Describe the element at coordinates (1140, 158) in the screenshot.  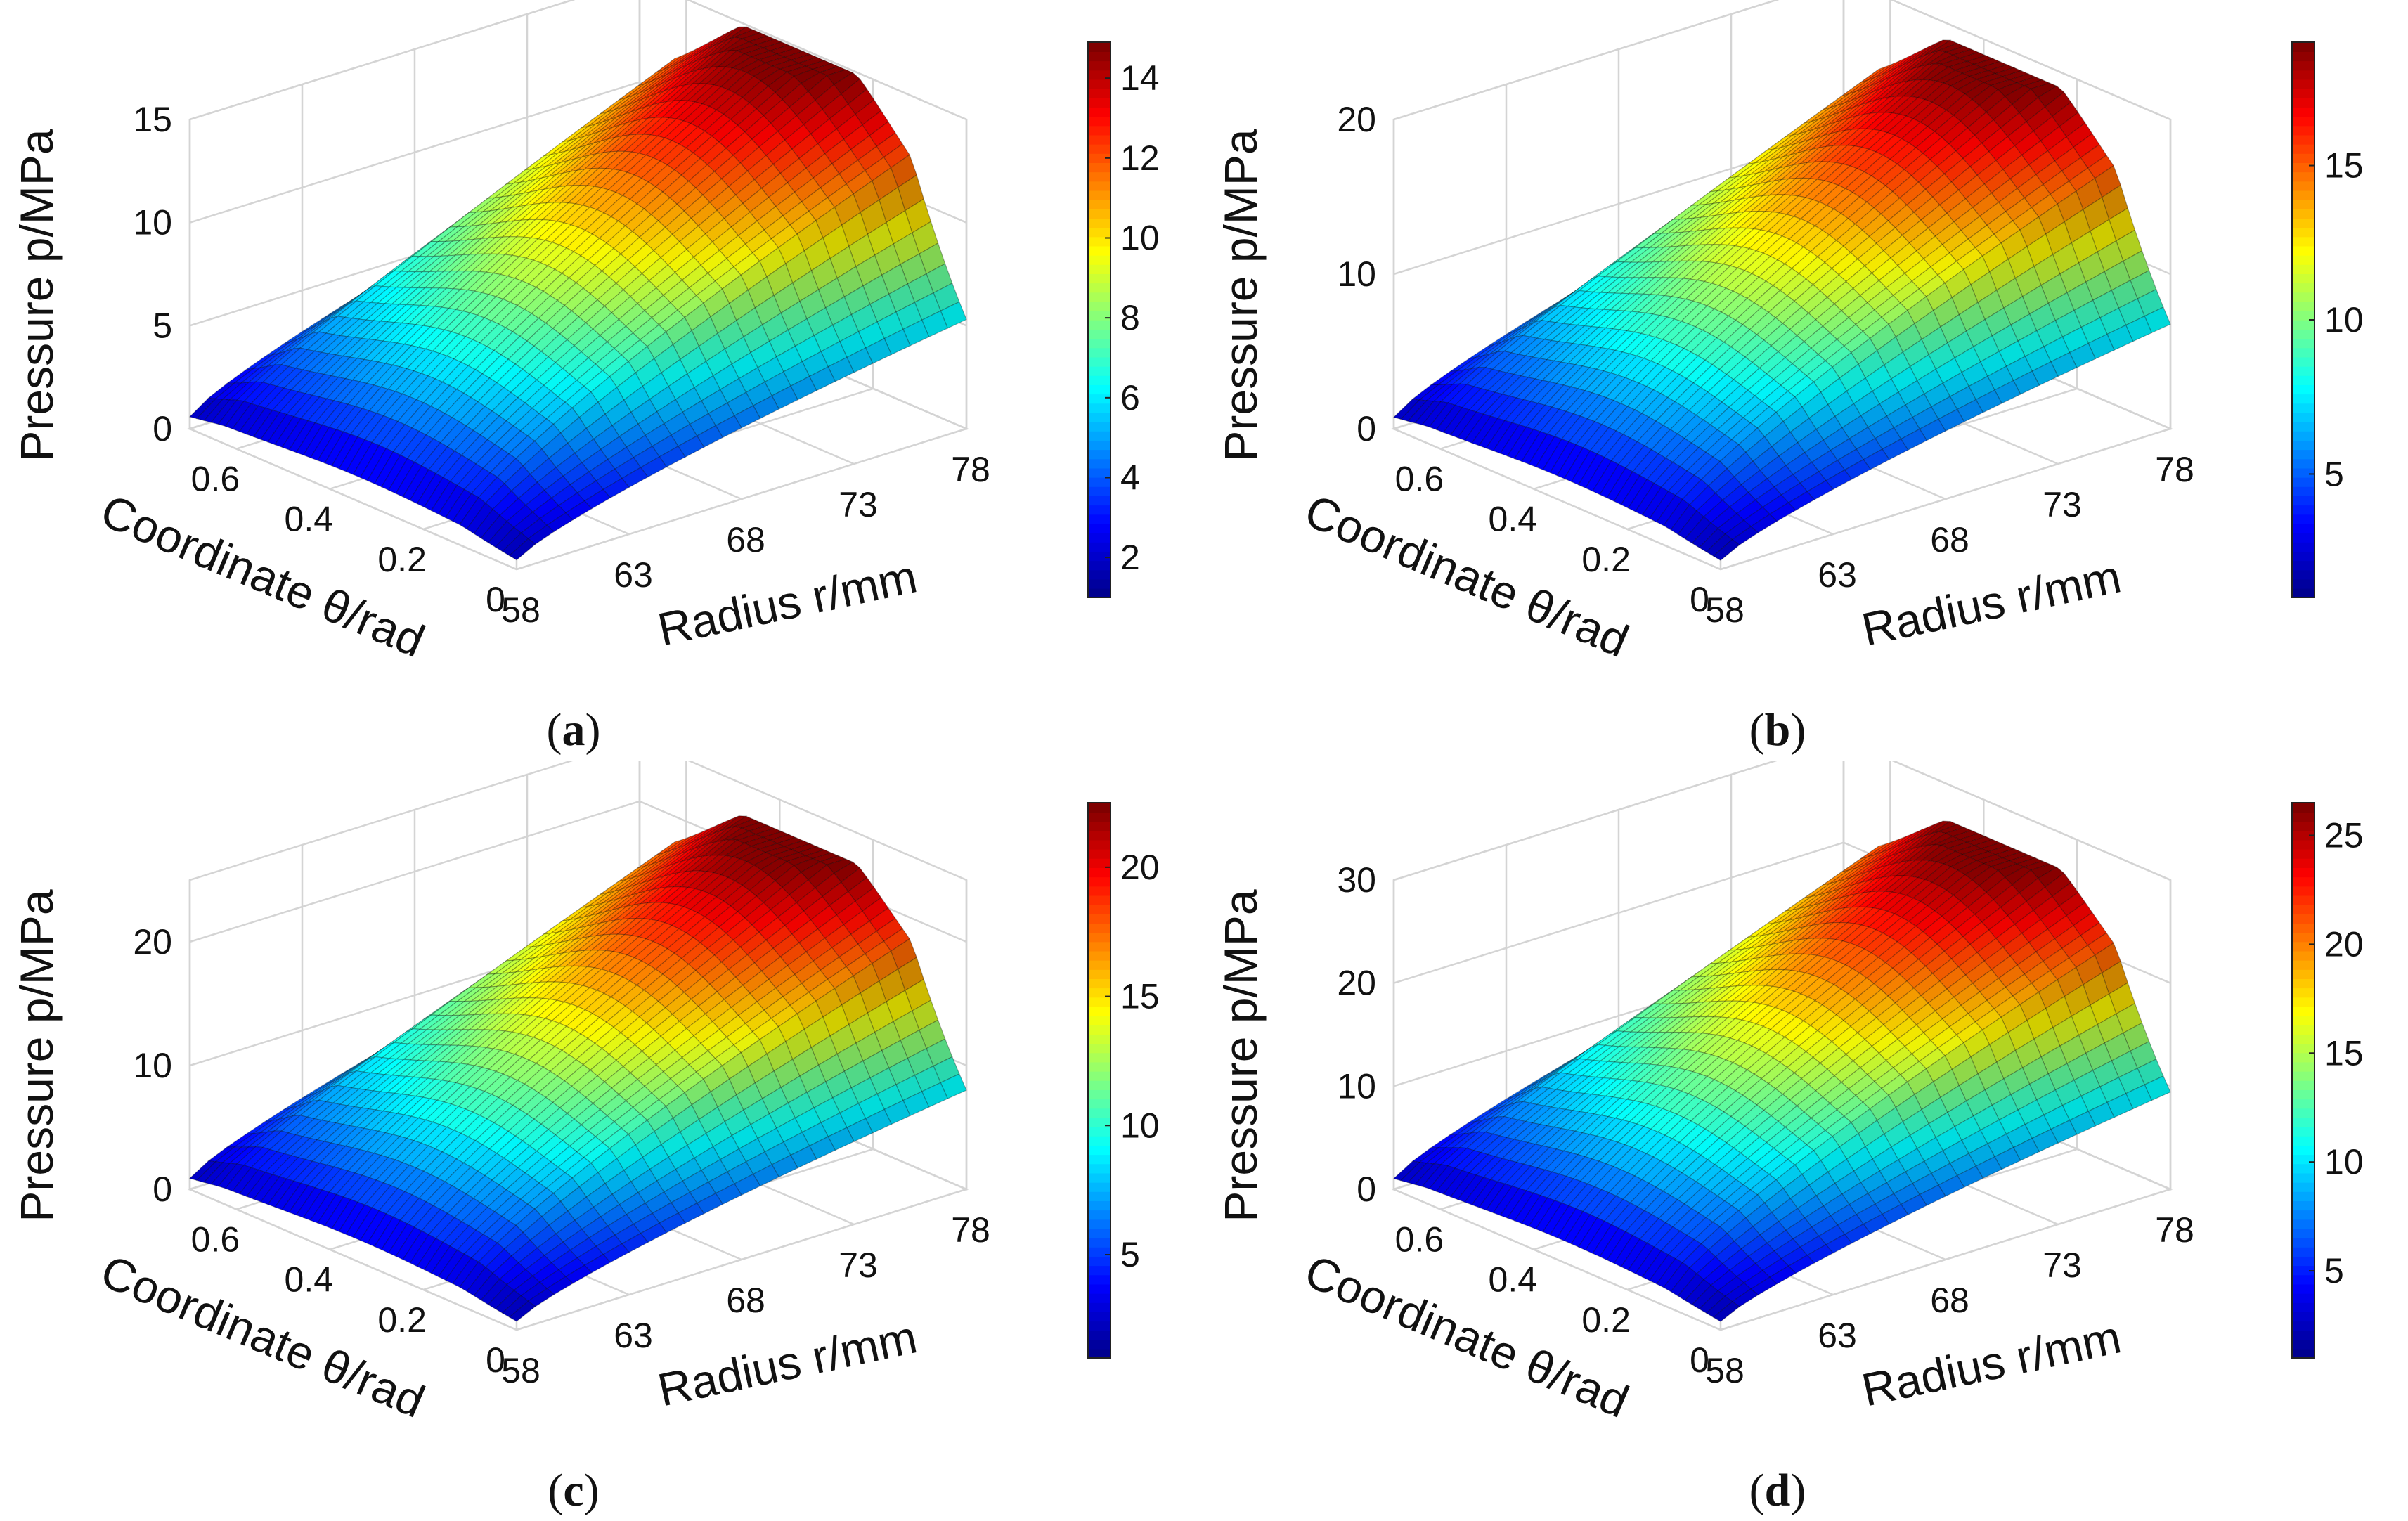
I see `colorbar-tick-label: 12` at that location.